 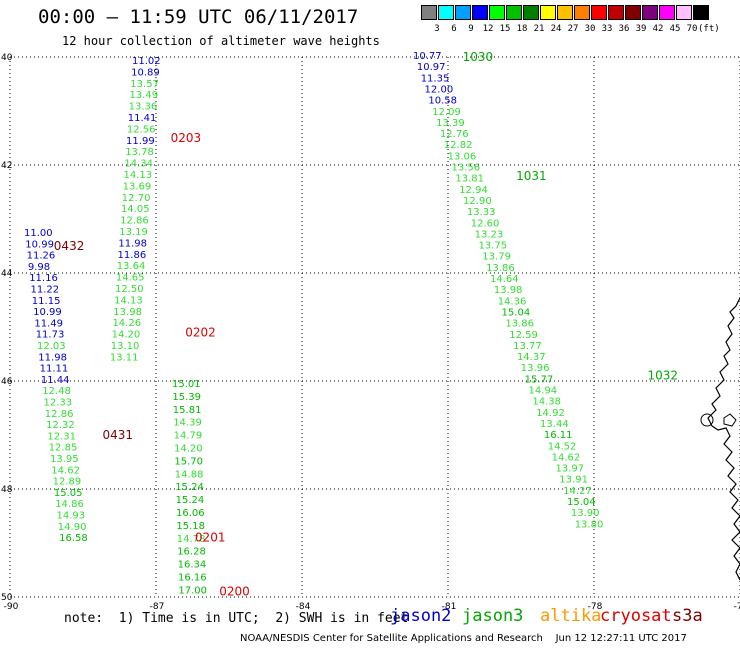 I want to click on legend-label: 39, so click(x=641, y=29).